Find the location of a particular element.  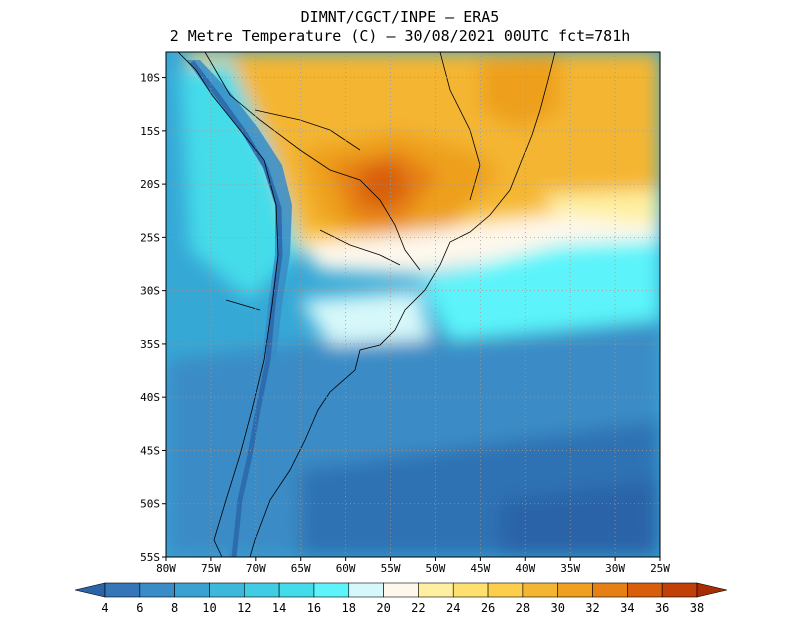

lon-tick-label: 35W is located at coordinates (570, 568).